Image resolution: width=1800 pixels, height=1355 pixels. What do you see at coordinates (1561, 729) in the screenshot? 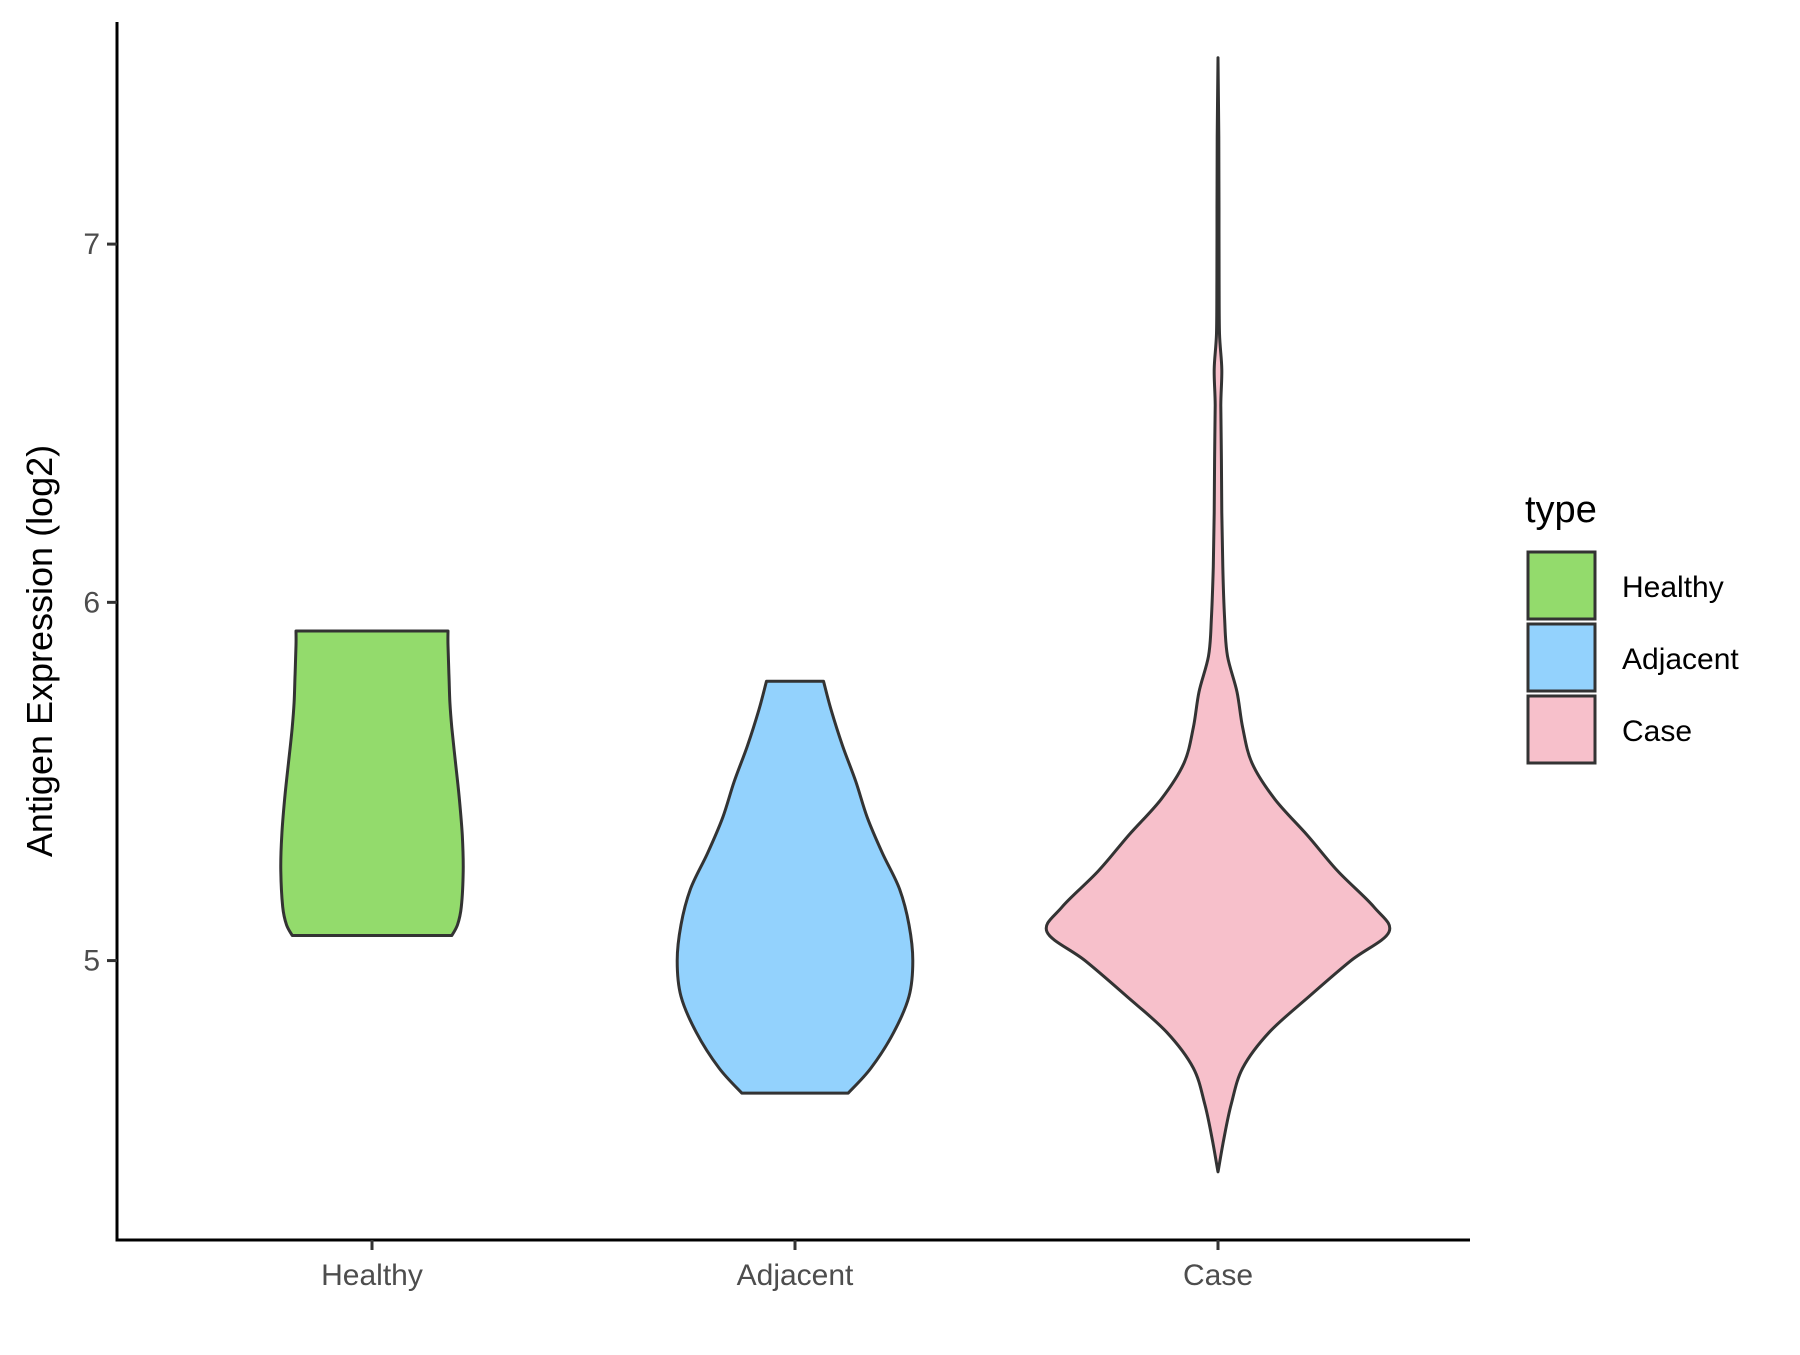
I see `legend-swatch-case` at bounding box center [1561, 729].